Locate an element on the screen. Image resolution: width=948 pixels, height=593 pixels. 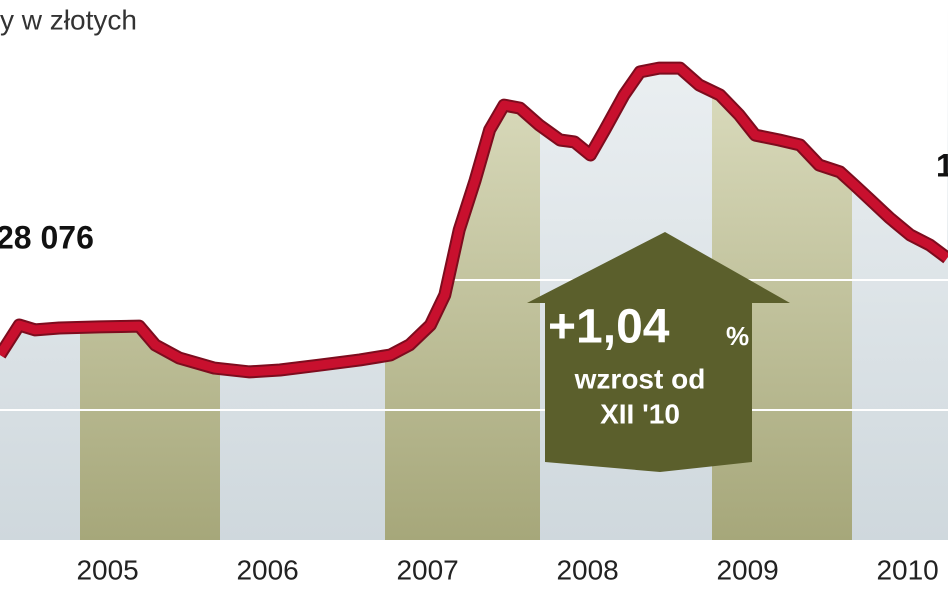
x-tick-label: 2006 is located at coordinates (267, 569).